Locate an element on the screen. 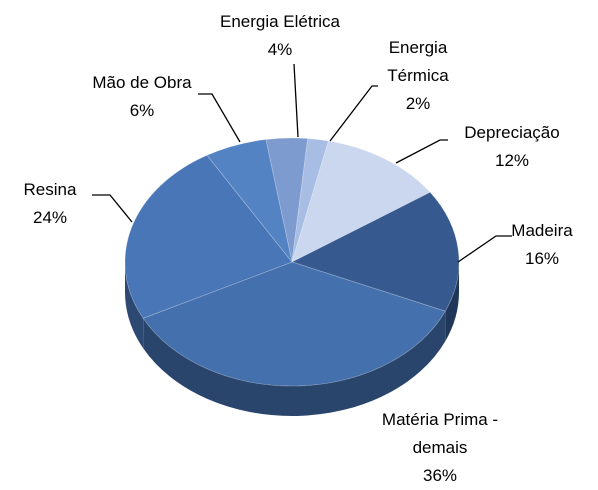 This screenshot has width=598, height=490. value-label: 36% is located at coordinates (440, 475).